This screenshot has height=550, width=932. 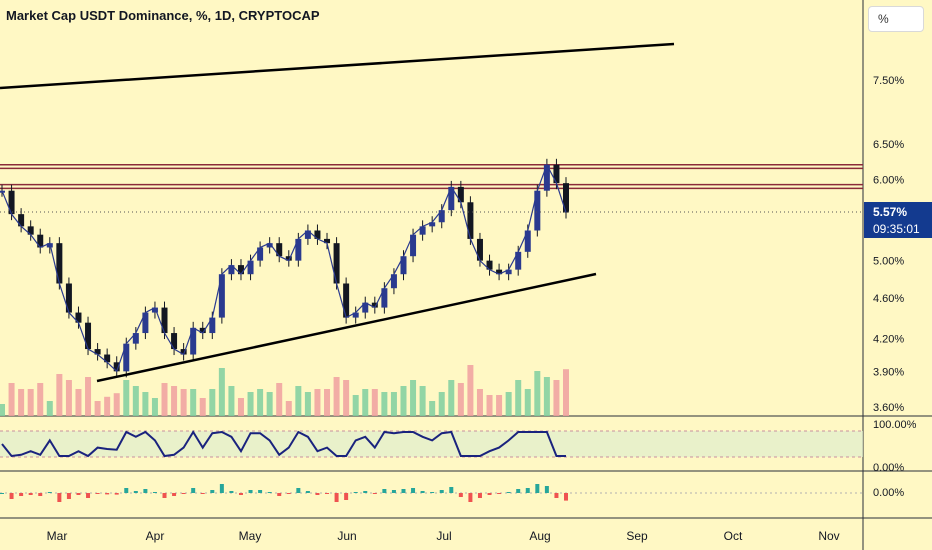 I want to click on y-tick-label: 3.60%, so click(x=888, y=408).